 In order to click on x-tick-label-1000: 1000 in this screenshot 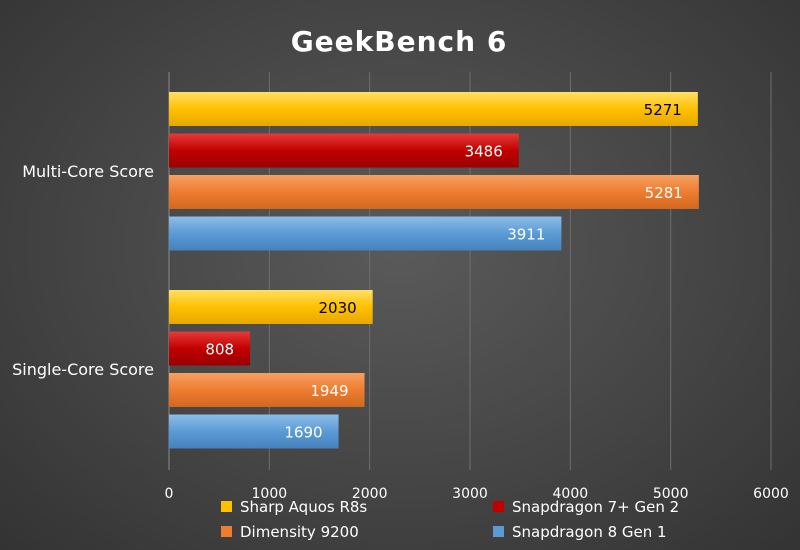, I will do `click(270, 494)`.